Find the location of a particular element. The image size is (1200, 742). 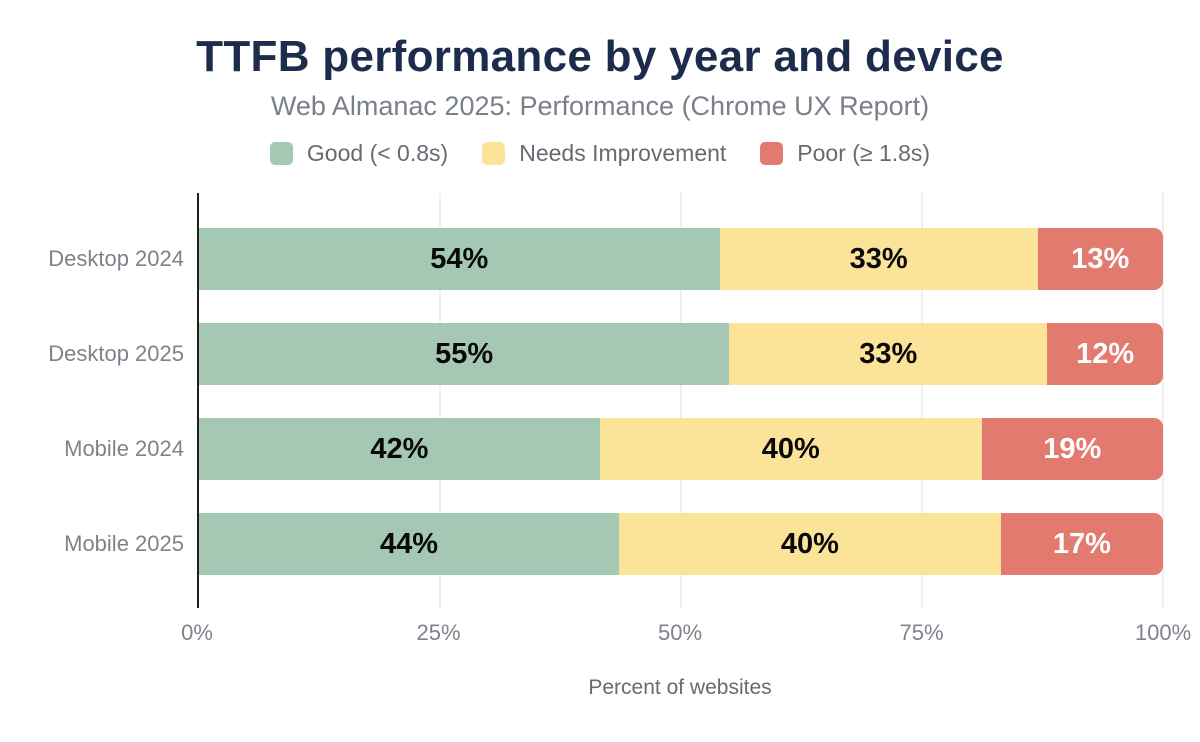

segment-value-label: 13% is located at coordinates (1100, 258).